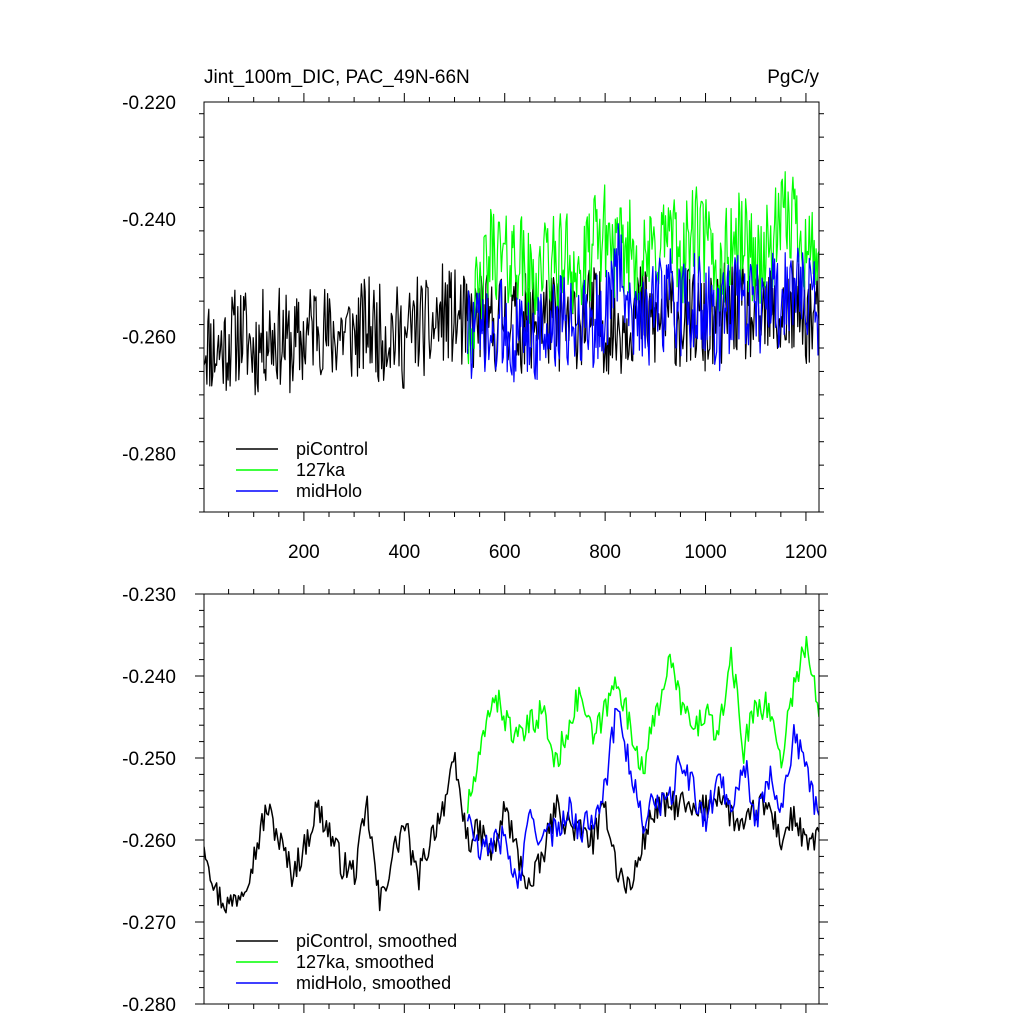  I want to click on top-y-tick-label: -0.260, so click(149, 337).